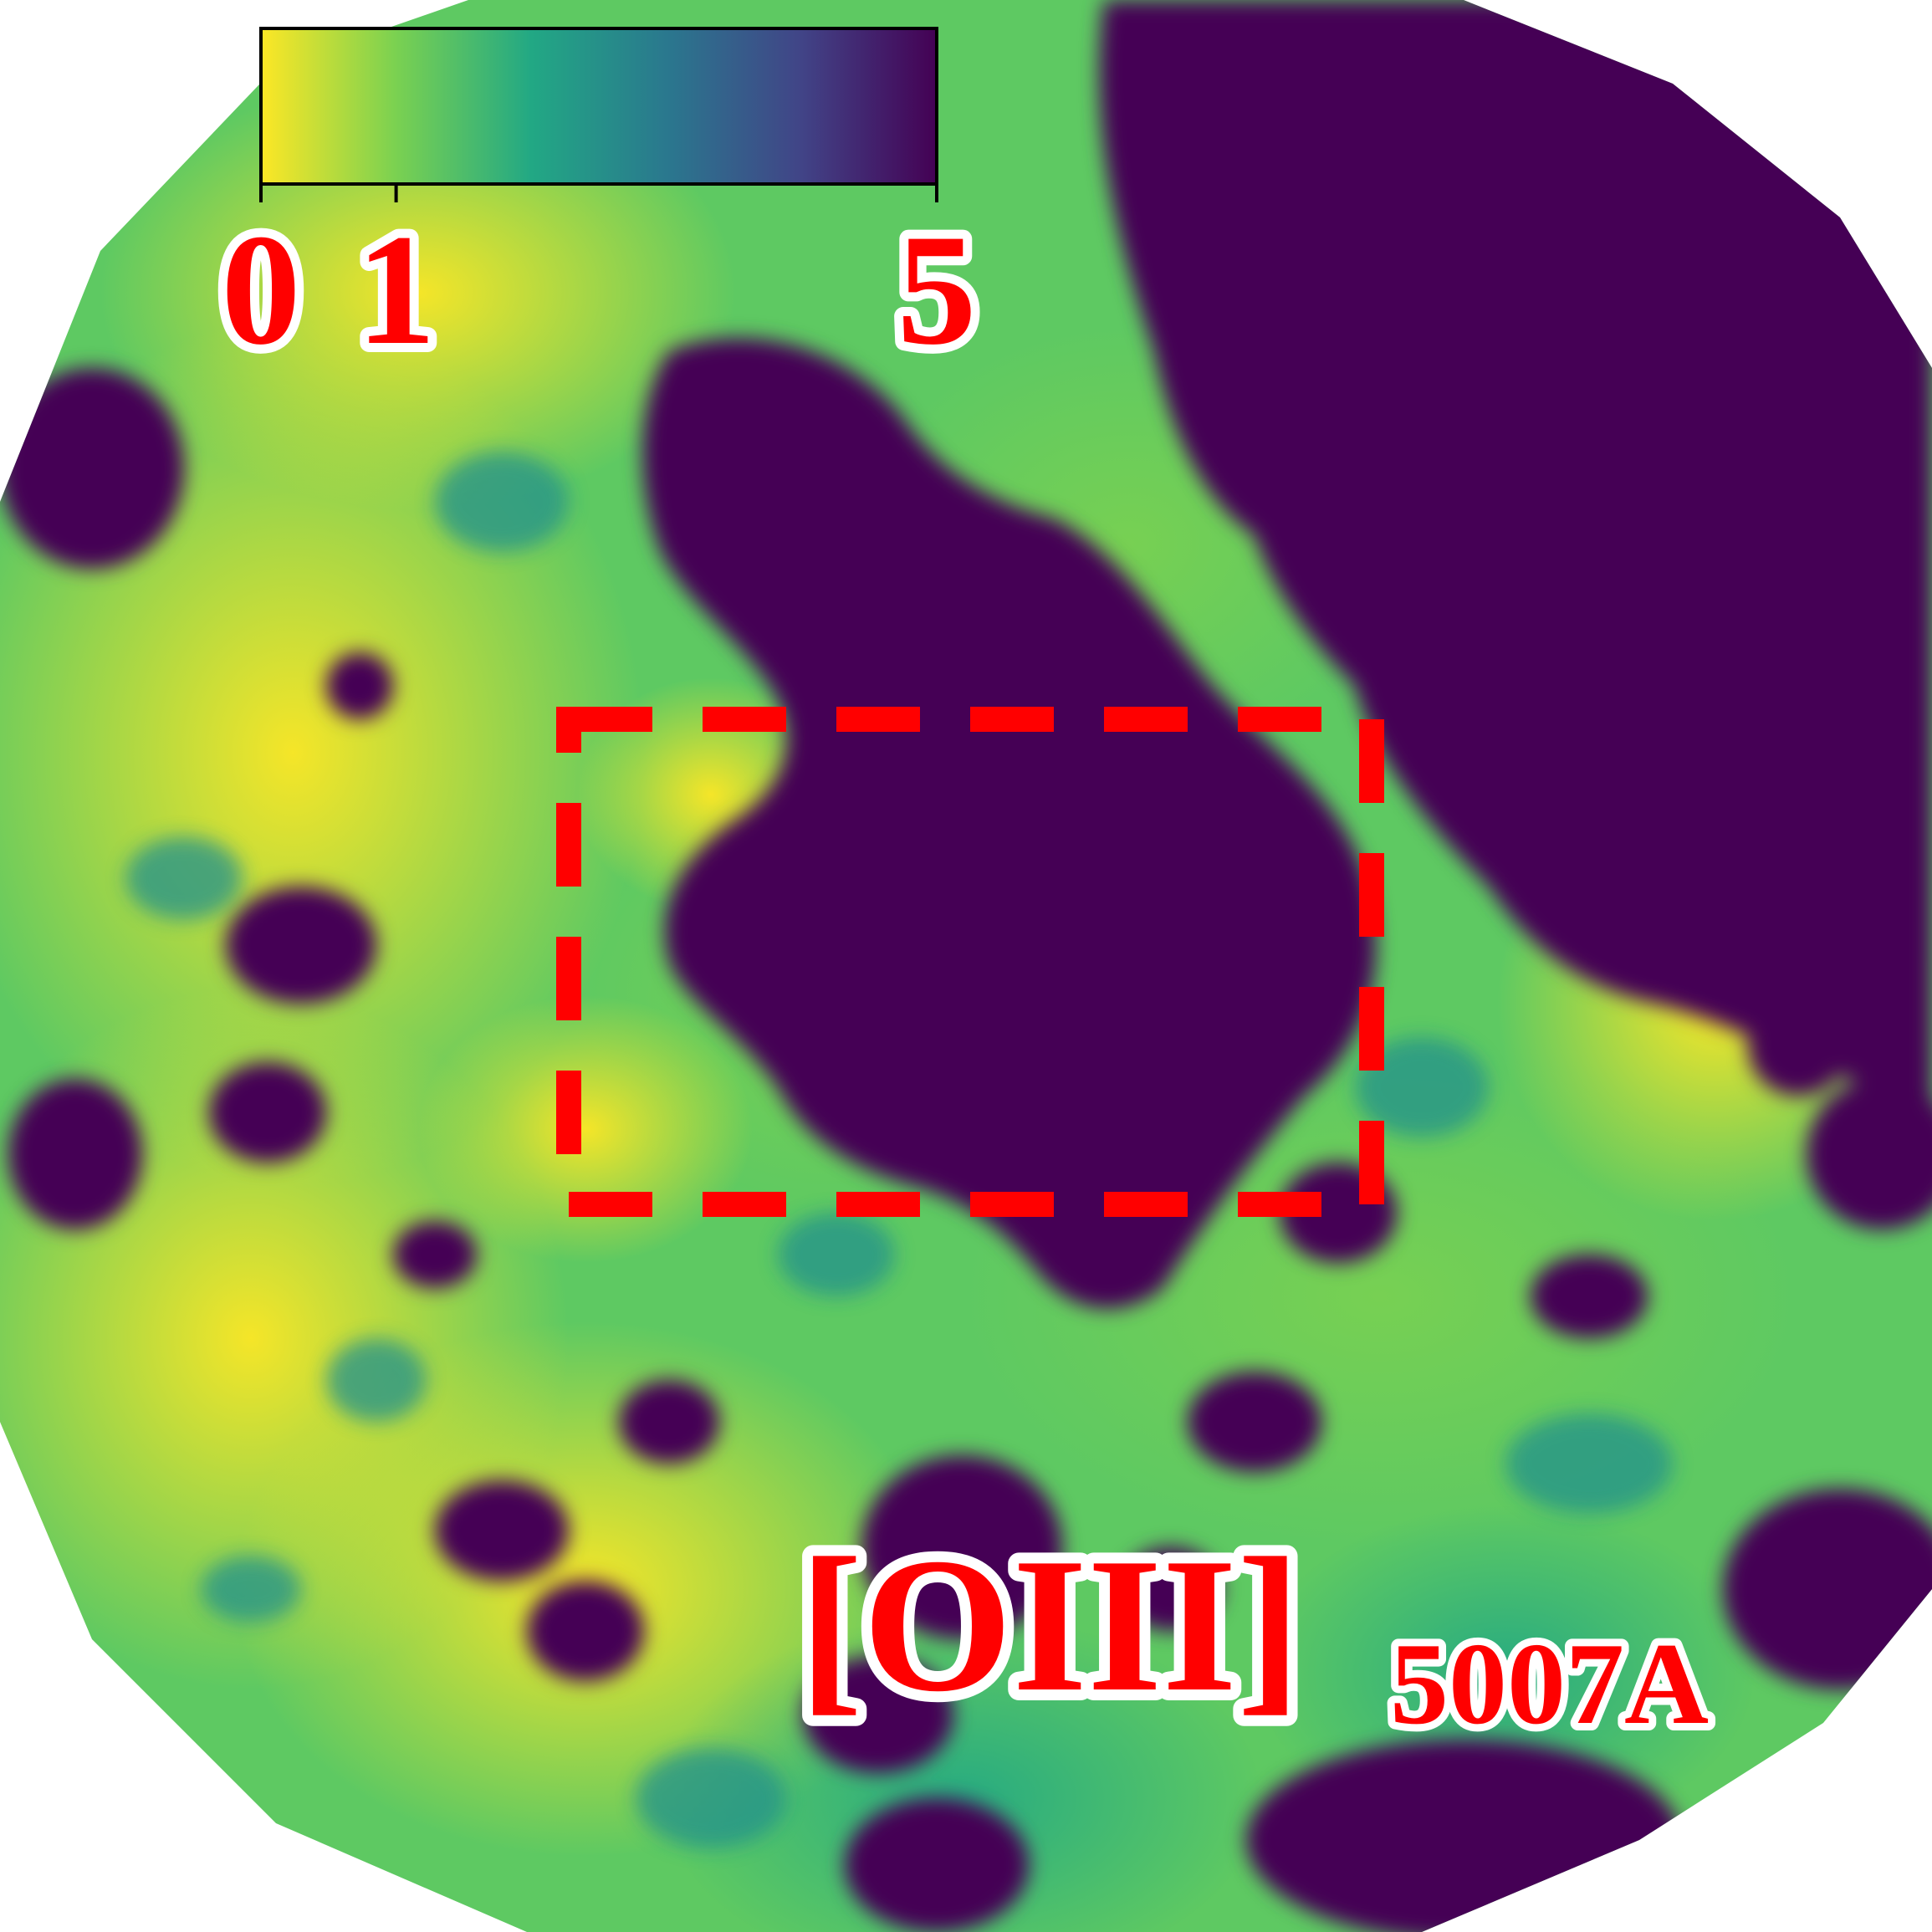 The image size is (1932, 1932). Describe the element at coordinates (937, 290) in the screenshot. I see `colorbar-tick-label-2: 5` at that location.